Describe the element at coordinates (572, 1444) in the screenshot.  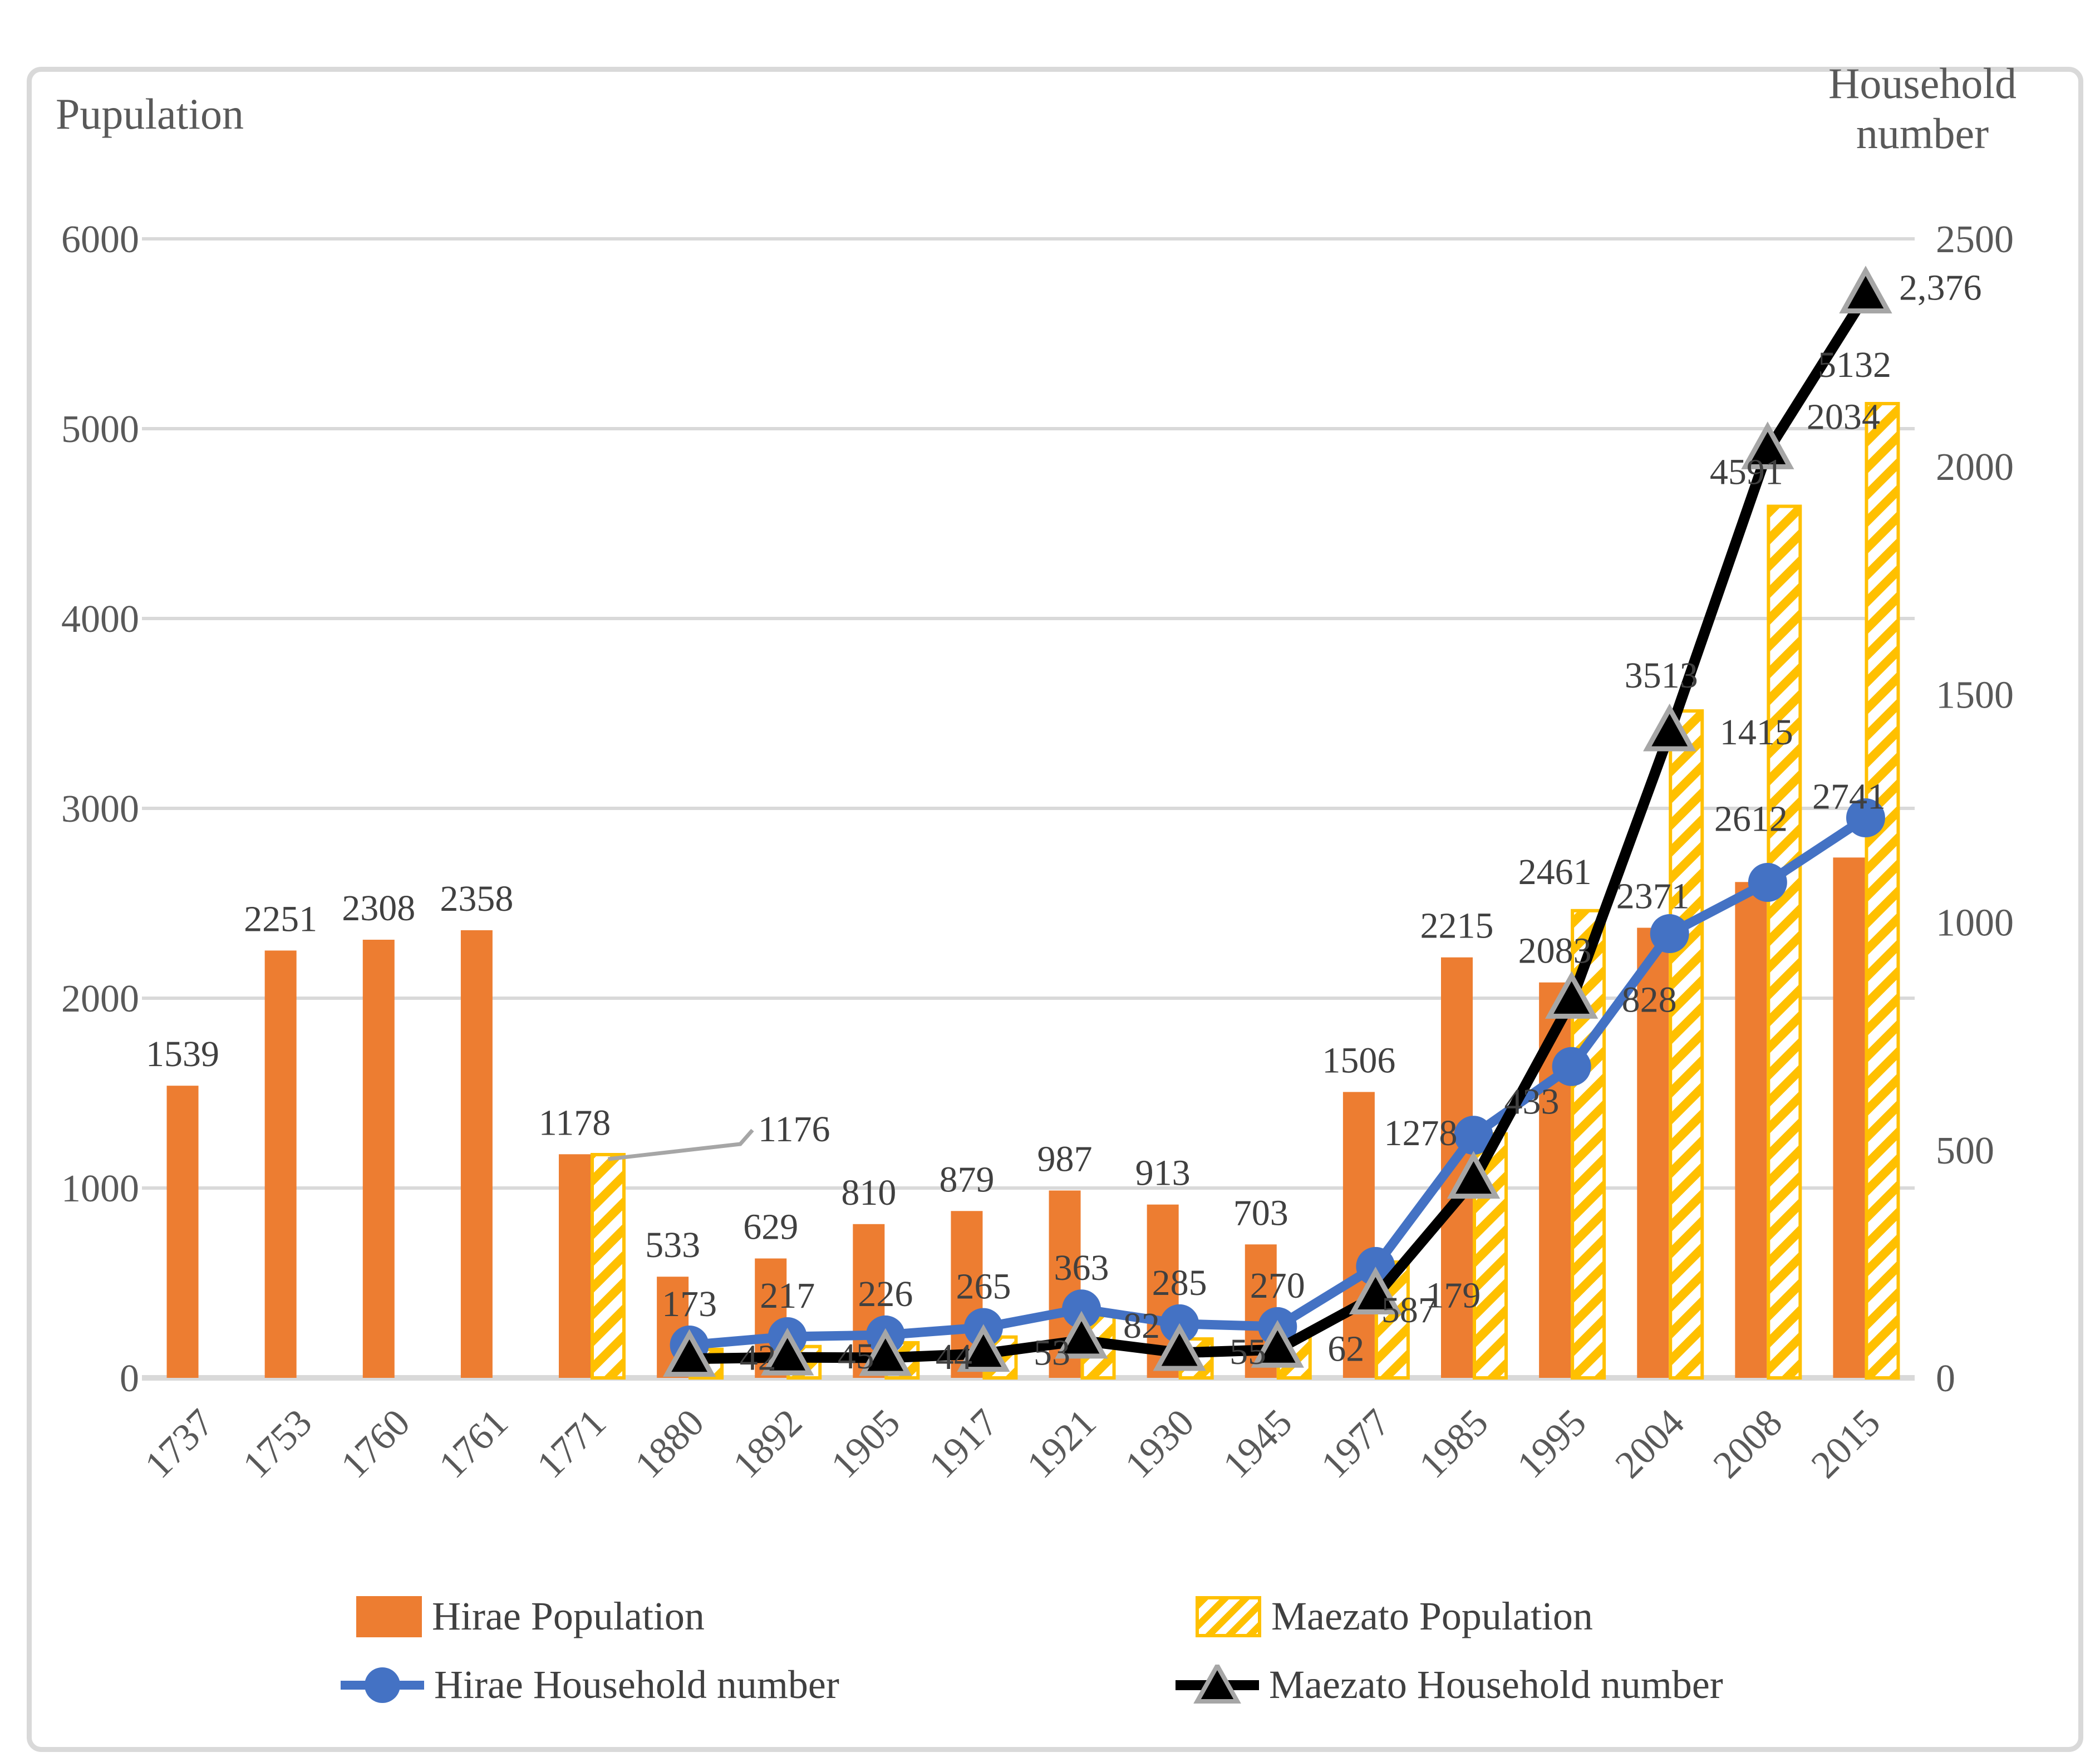
I see `x-axis-tick: 1771` at that location.